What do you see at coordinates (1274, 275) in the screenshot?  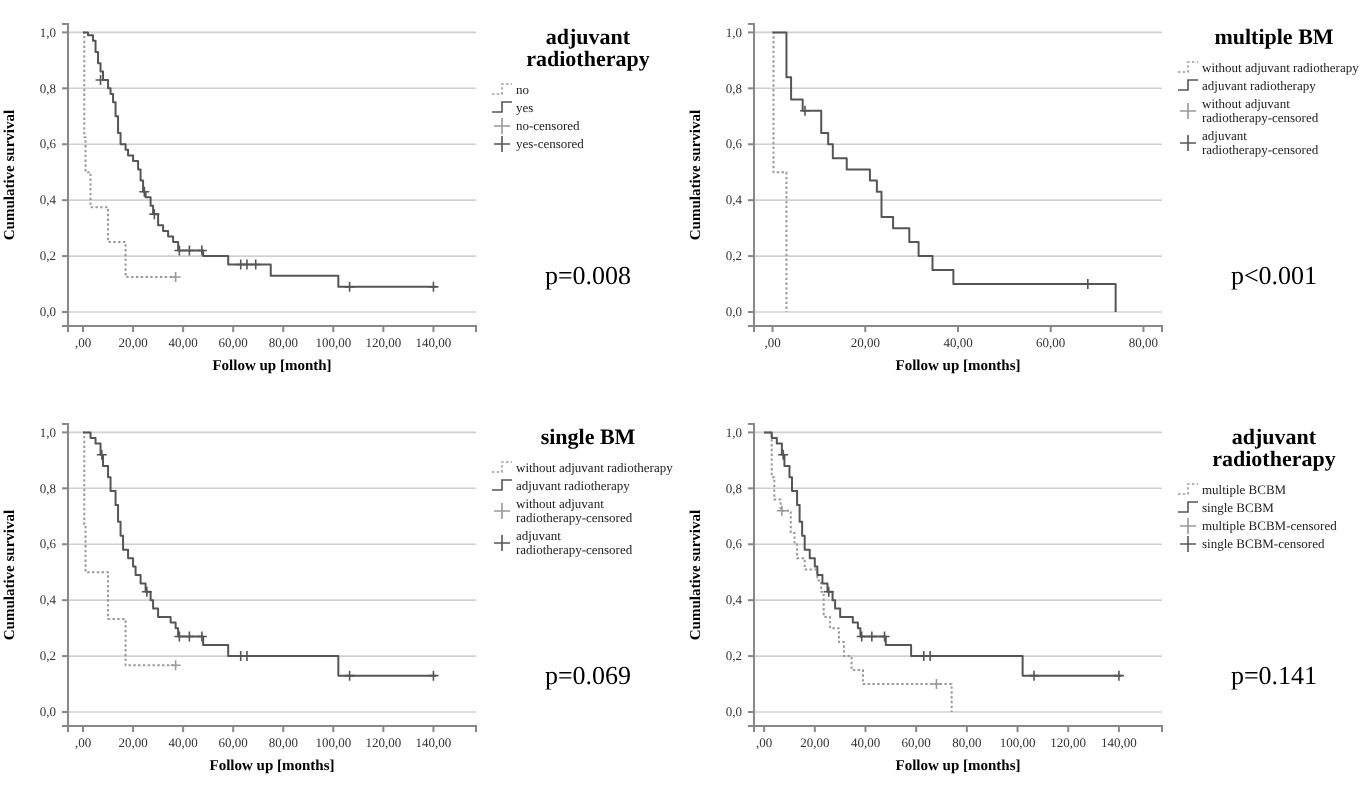 I see `text: p<0.001` at bounding box center [1274, 275].